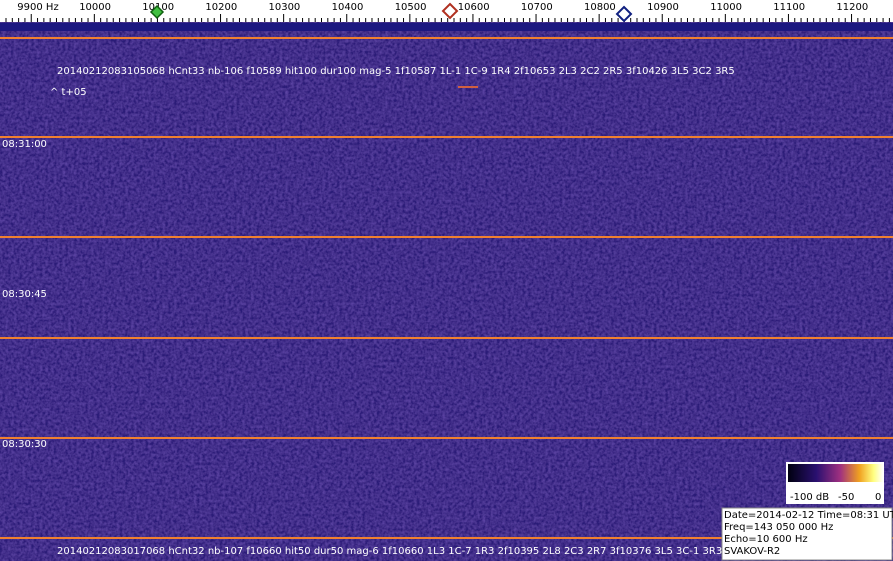 Image resolution: width=893 pixels, height=561 pixels. I want to click on info-line: Date=2014-02-12 Time=08:31 UTC, so click(808, 515).